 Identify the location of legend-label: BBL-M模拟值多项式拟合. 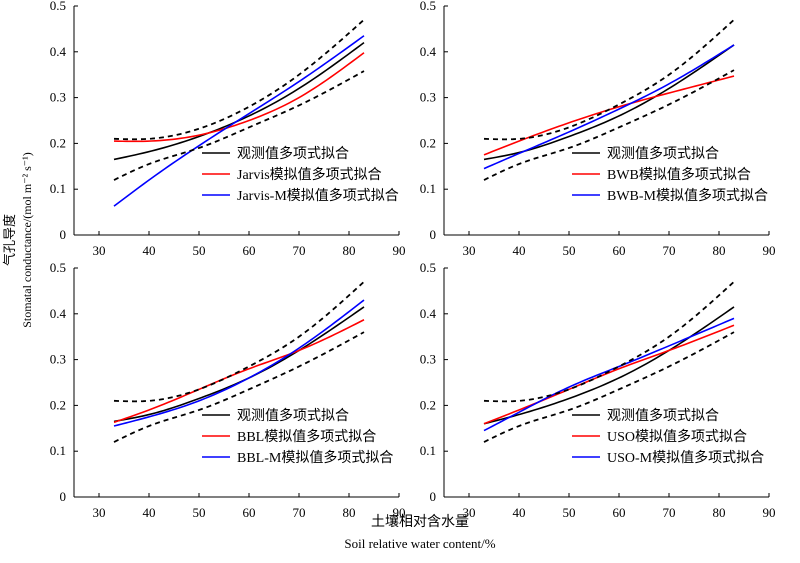
(315, 457).